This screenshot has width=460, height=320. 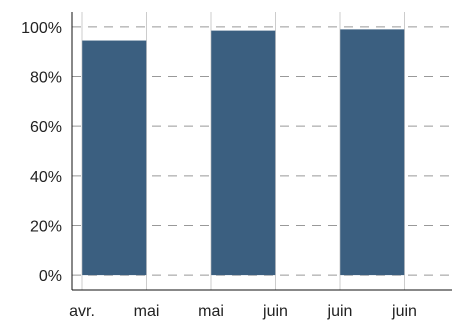 What do you see at coordinates (275, 311) in the screenshot?
I see `x-tick-label-3: juin` at bounding box center [275, 311].